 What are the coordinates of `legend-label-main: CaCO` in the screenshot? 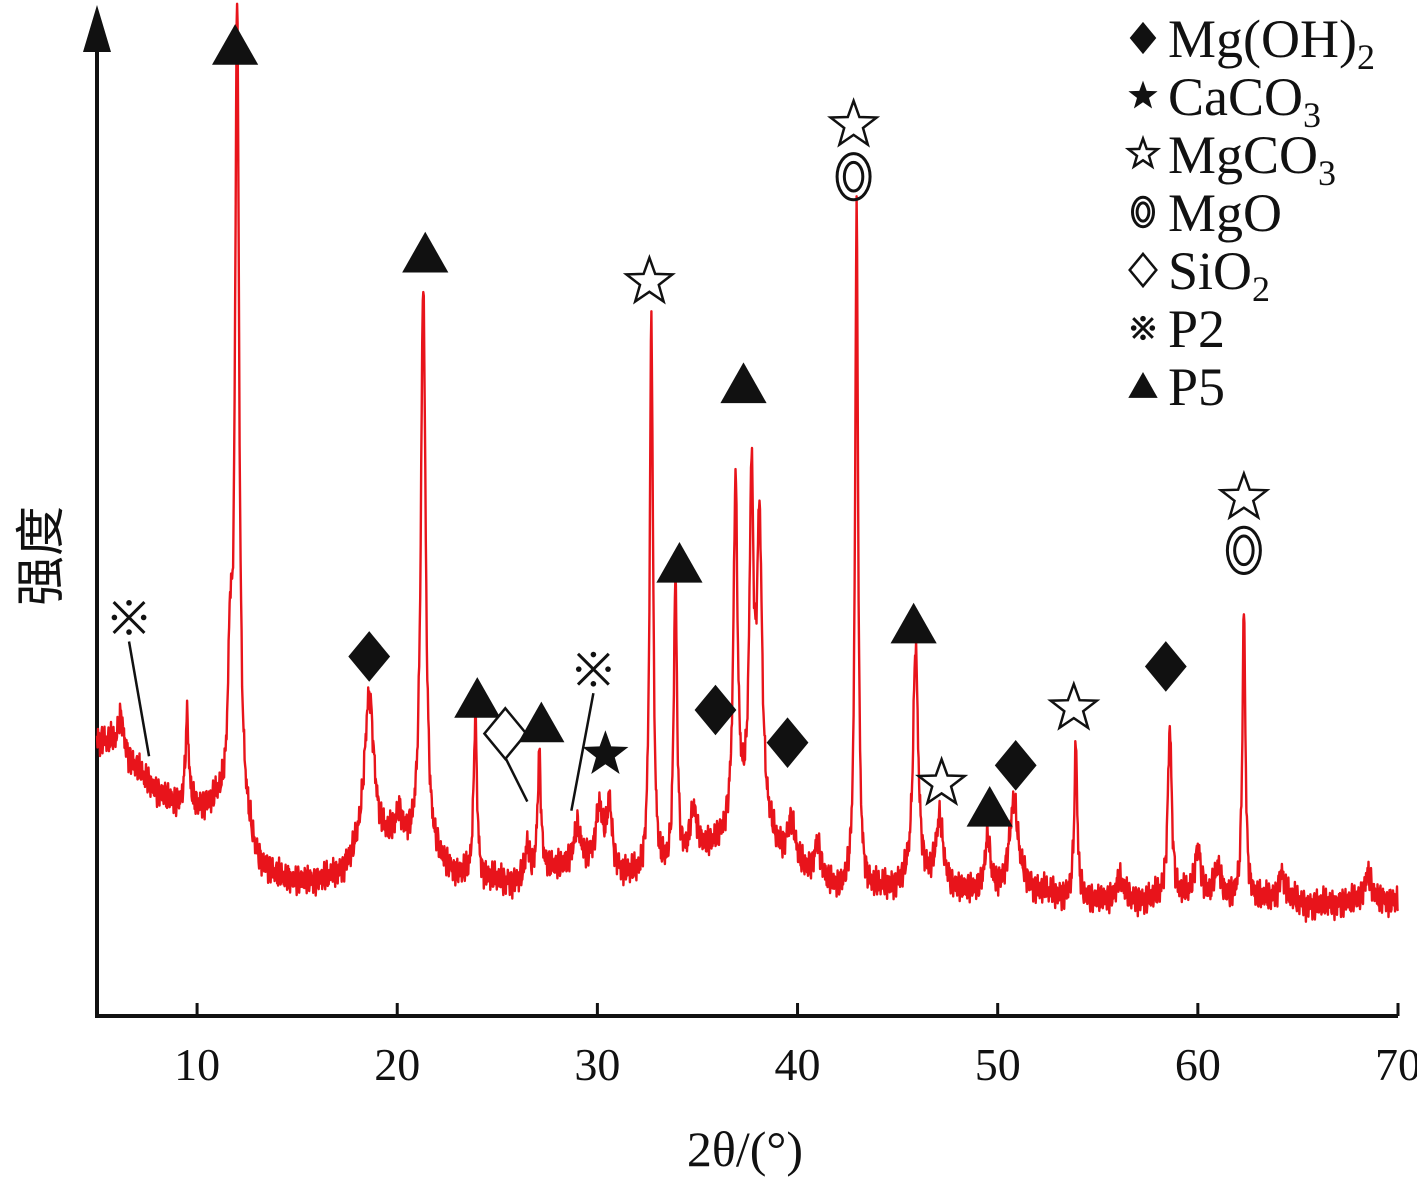 It's located at (1235, 97).